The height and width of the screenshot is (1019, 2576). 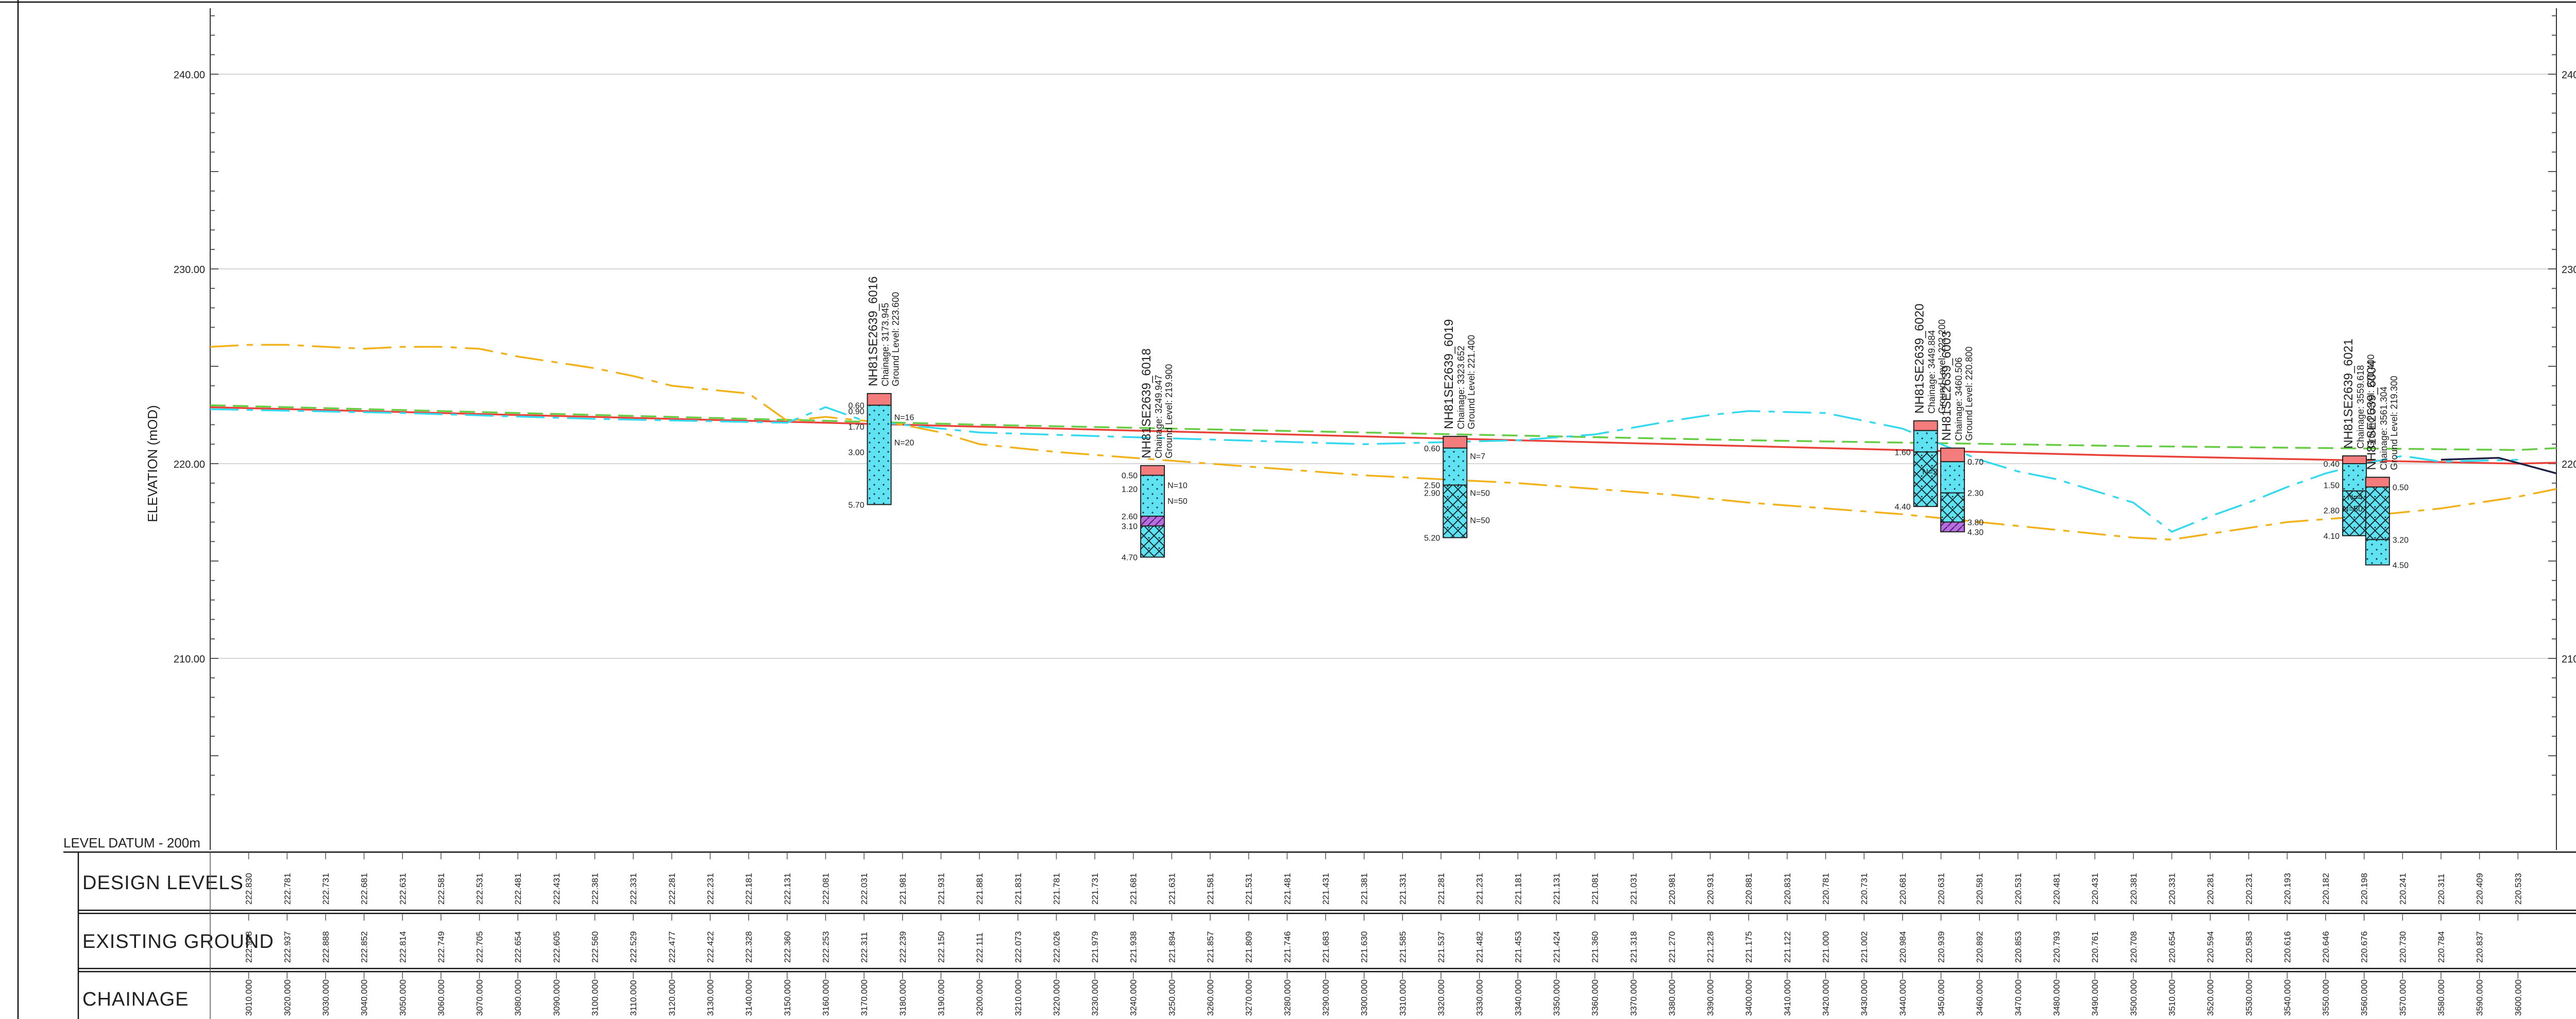 What do you see at coordinates (1130, 489) in the screenshot?
I see `borehole-depth-label: 1.20` at bounding box center [1130, 489].